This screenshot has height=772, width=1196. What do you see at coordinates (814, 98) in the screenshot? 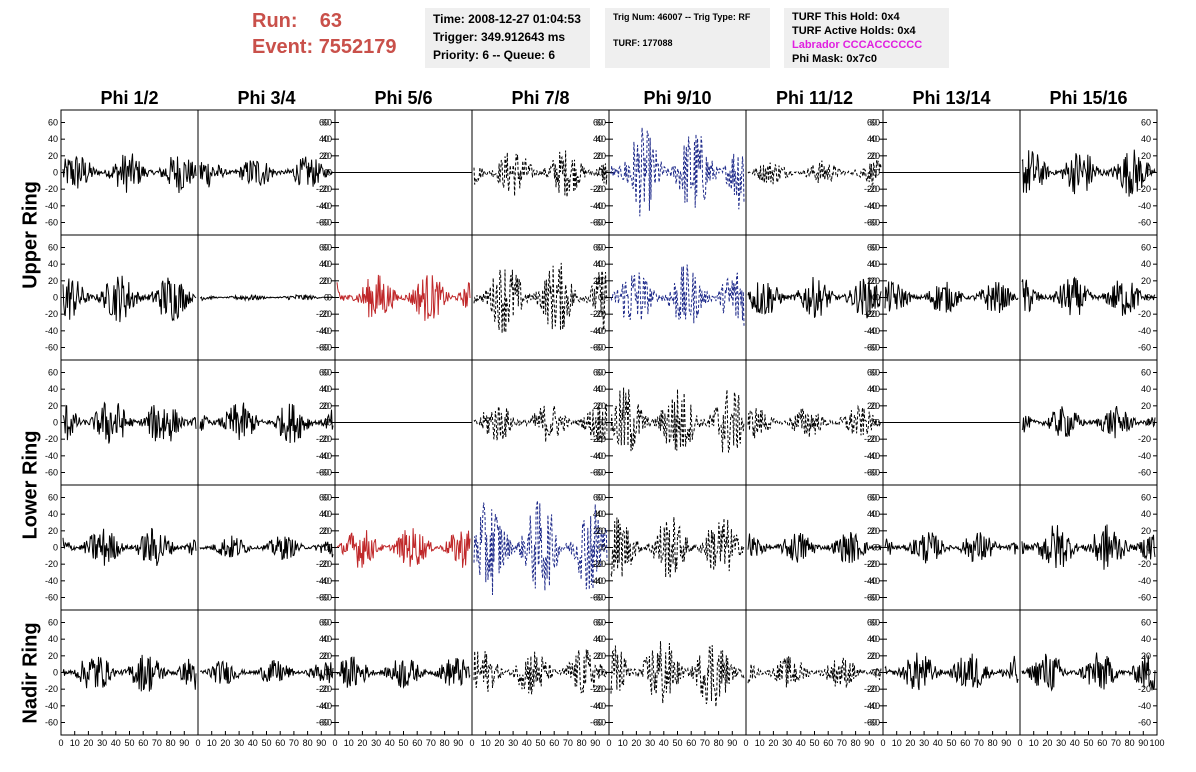
I see `column-header: Phi 11/12` at bounding box center [814, 98].